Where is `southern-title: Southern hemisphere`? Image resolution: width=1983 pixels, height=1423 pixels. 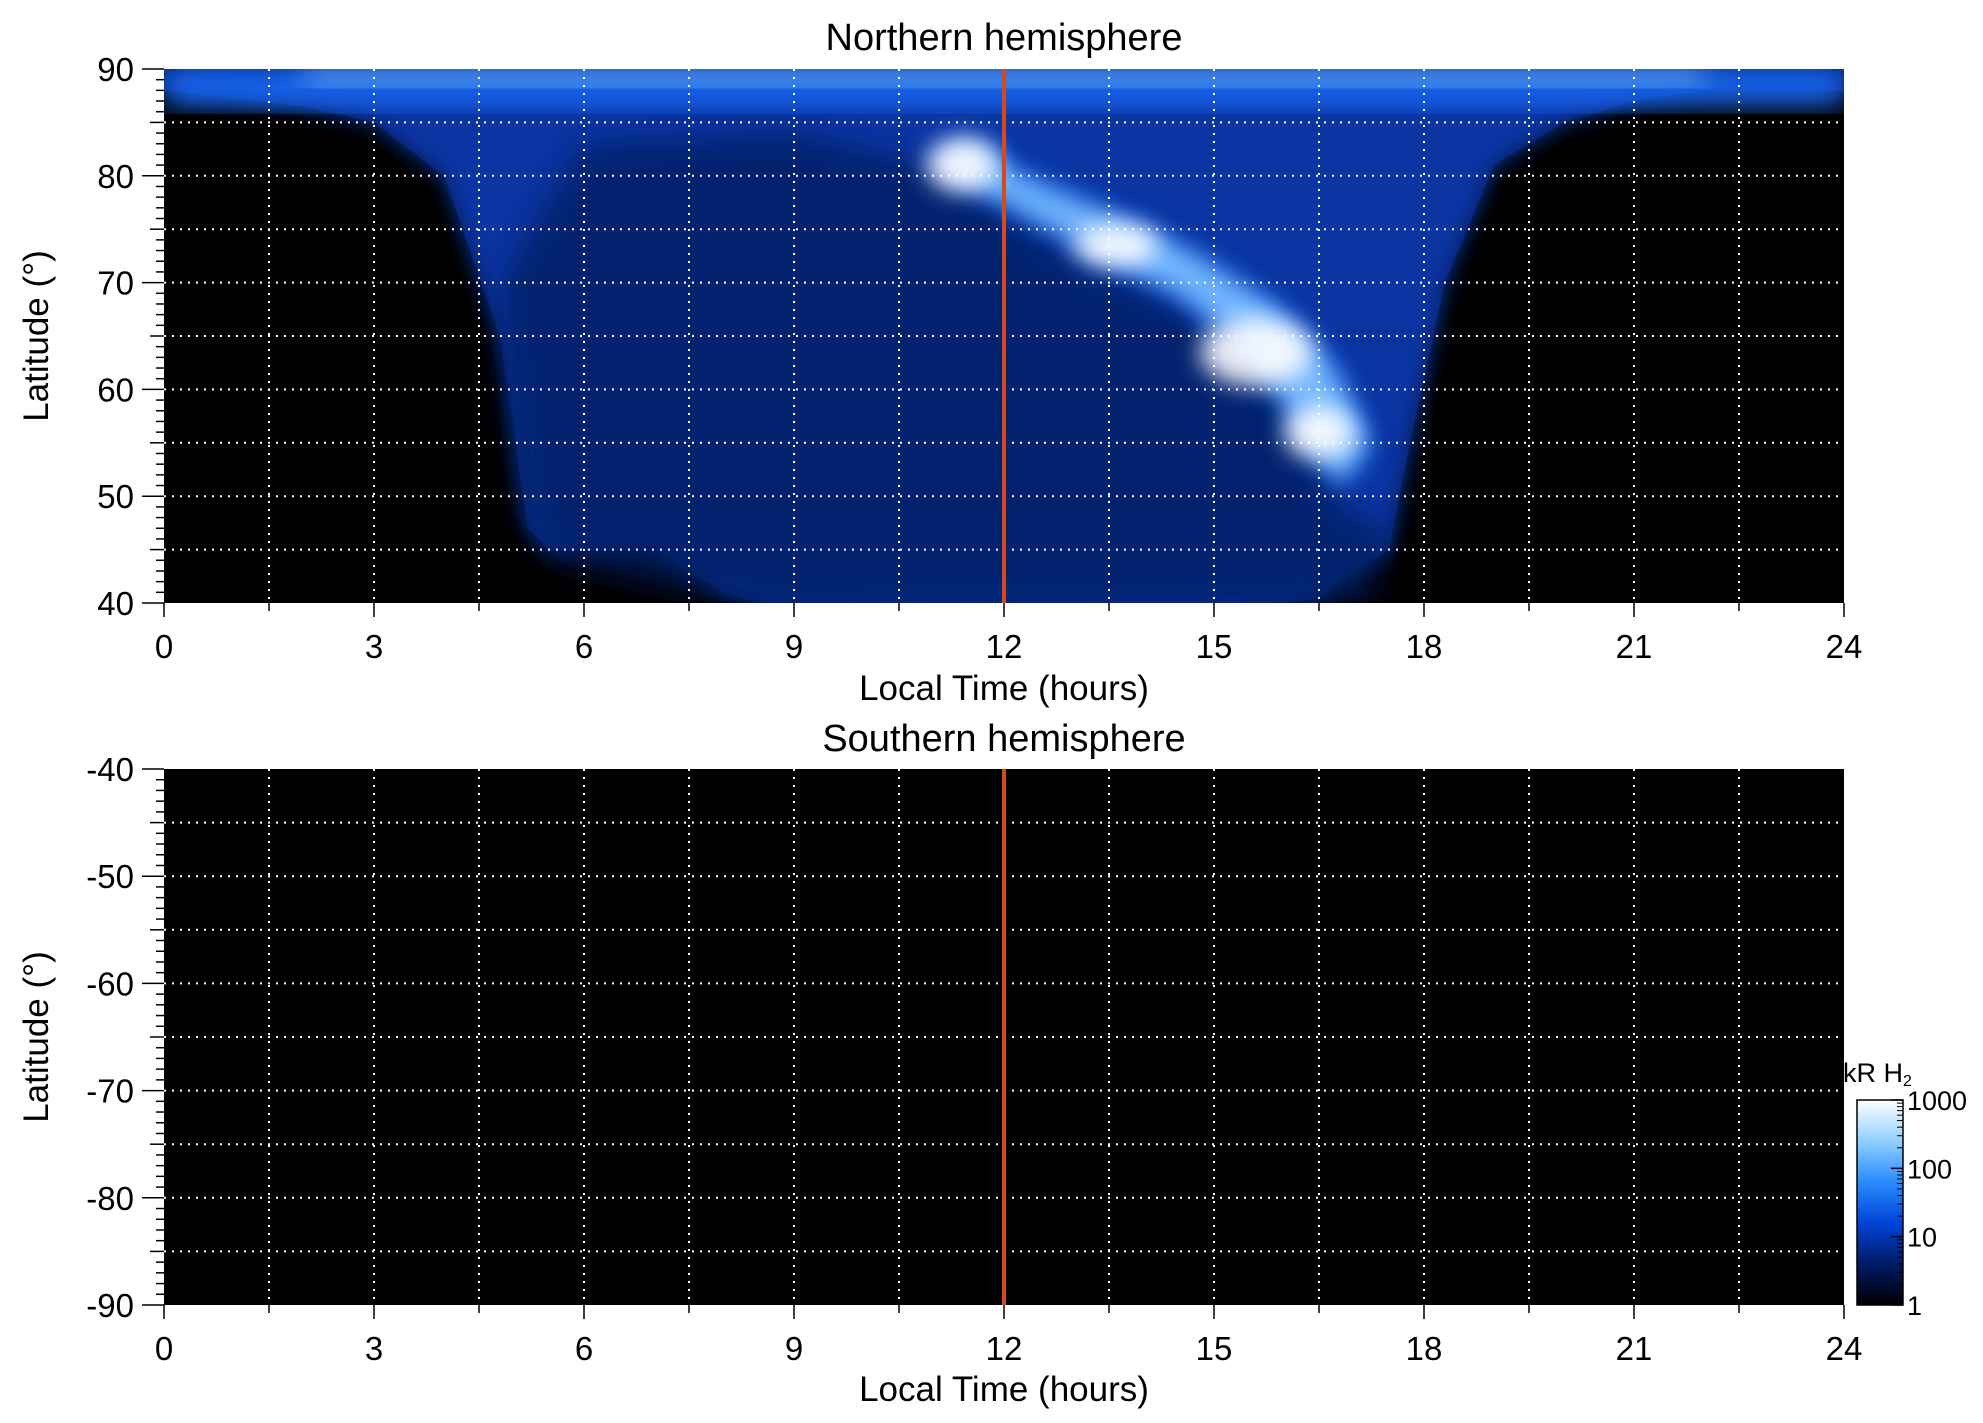 southern-title: Southern hemisphere is located at coordinates (1003, 739).